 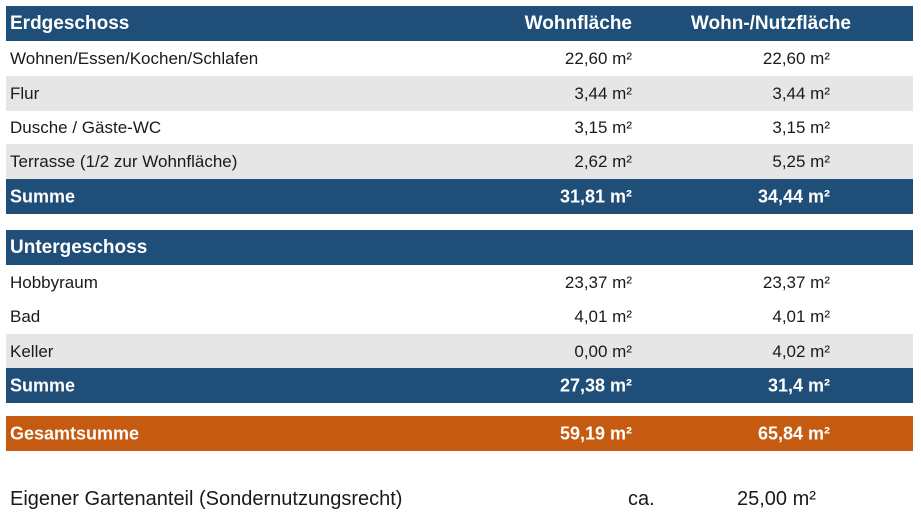 What do you see at coordinates (459, 351) in the screenshot?
I see `table-row: Keller 0,00 m² 4,02 m²` at bounding box center [459, 351].